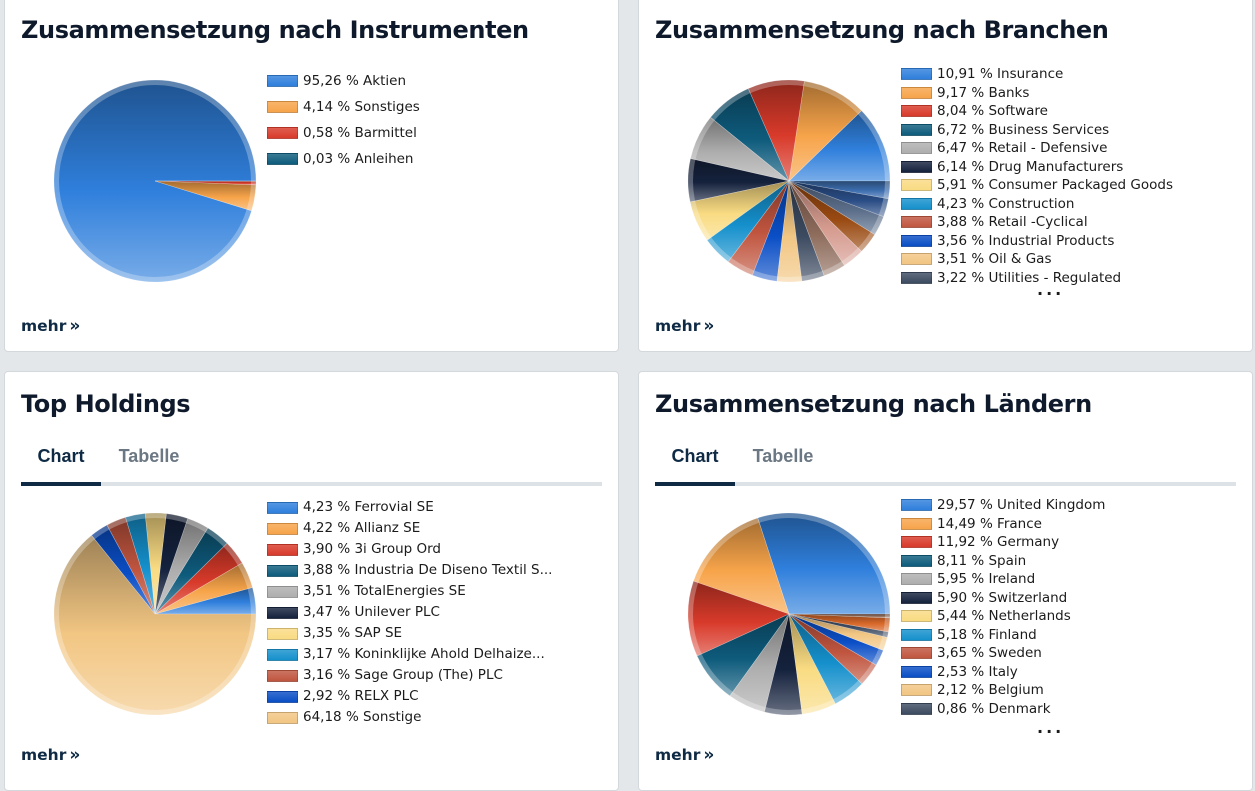 The image size is (1255, 791). I want to click on legend-item: 0,58 % Barmittel, so click(343, 133).